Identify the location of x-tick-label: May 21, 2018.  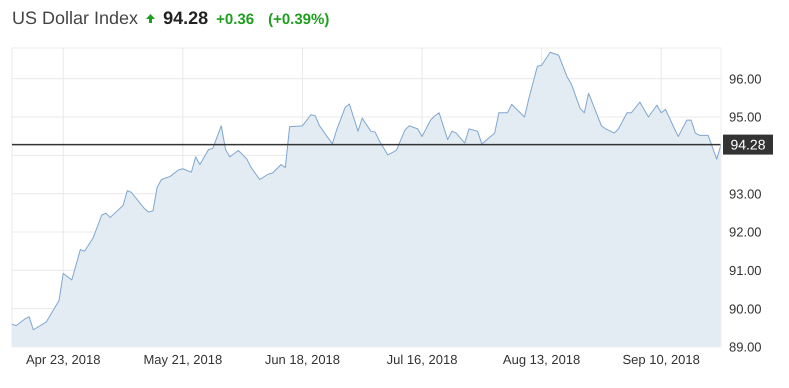
(182, 360).